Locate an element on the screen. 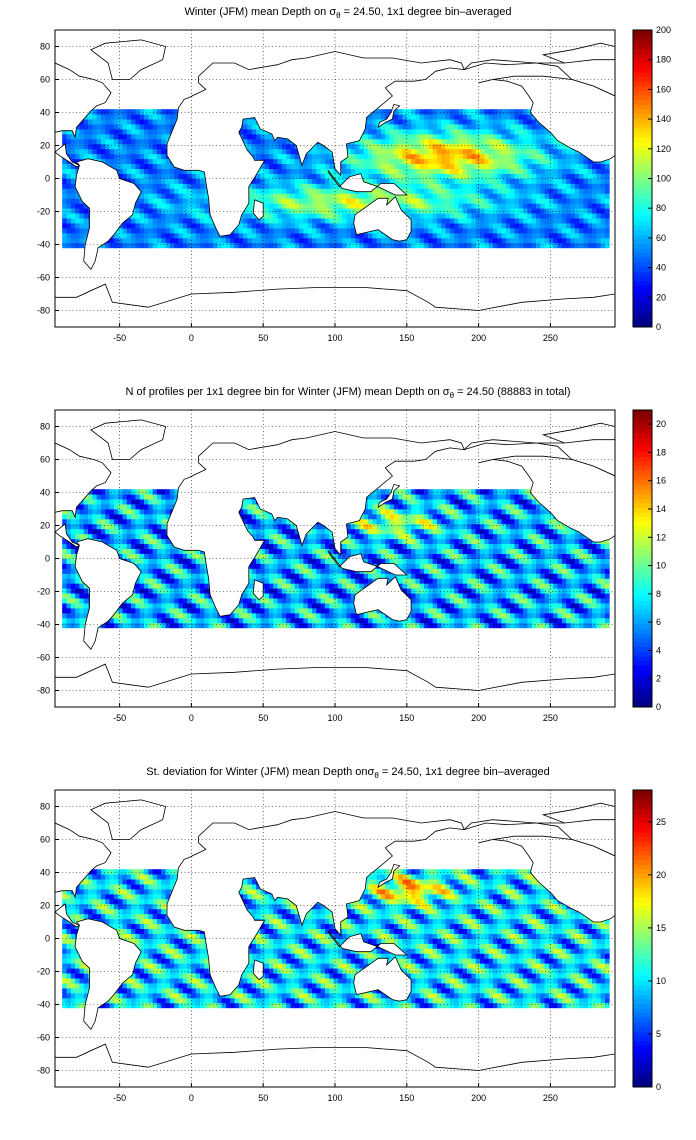 The width and height of the screenshot is (696, 1140). colorbar-tick-label: 60 is located at coordinates (661, 238).